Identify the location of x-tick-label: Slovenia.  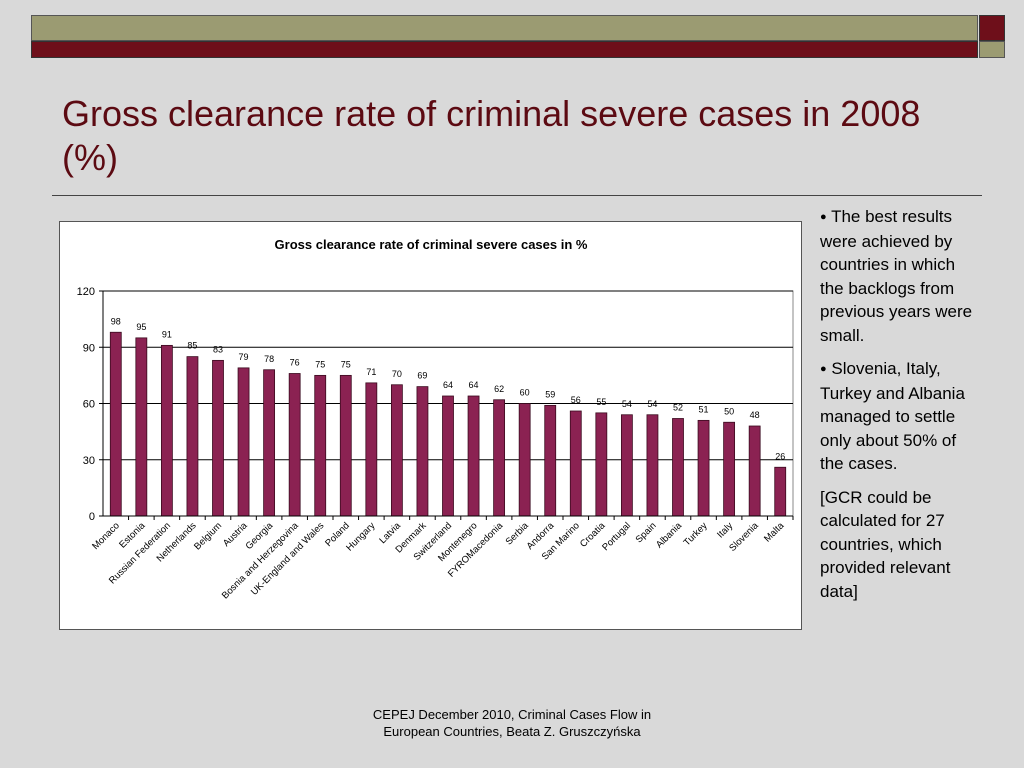
(744, 537).